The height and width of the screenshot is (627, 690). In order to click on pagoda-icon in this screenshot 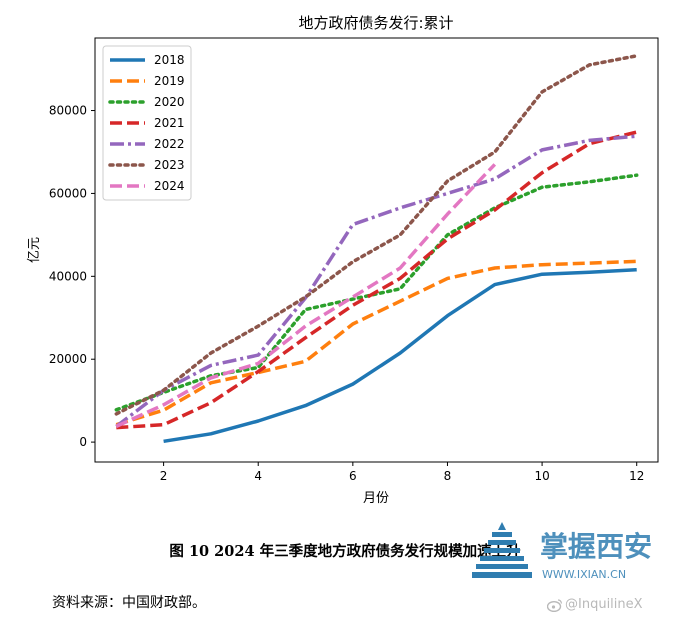, I will do `click(502, 550)`.